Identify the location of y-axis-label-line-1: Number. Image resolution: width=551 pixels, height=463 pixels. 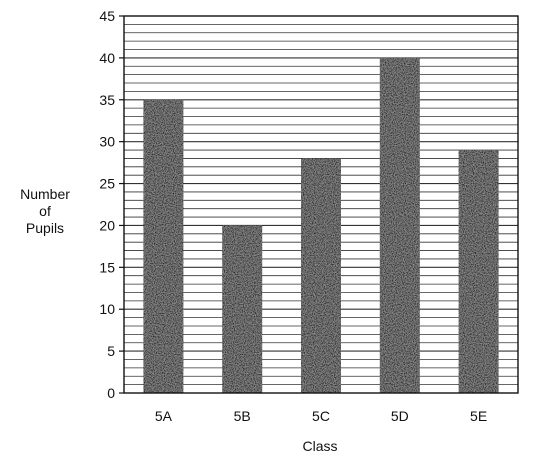
(45, 194).